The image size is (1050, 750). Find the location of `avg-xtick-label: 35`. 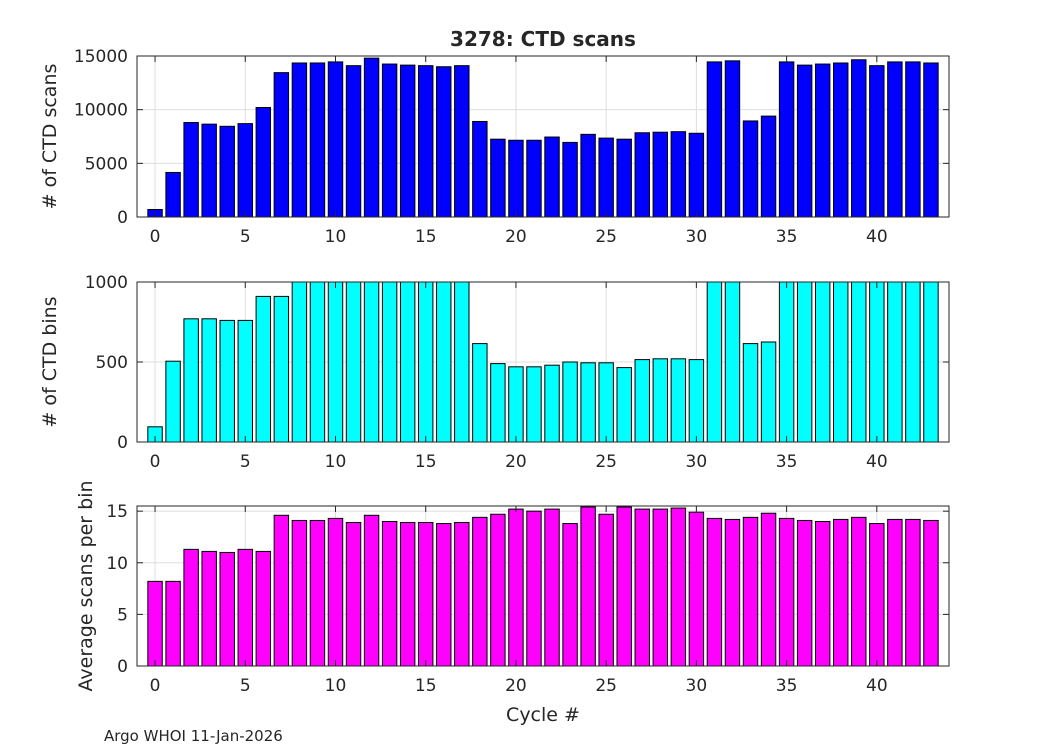

avg-xtick-label: 35 is located at coordinates (787, 686).